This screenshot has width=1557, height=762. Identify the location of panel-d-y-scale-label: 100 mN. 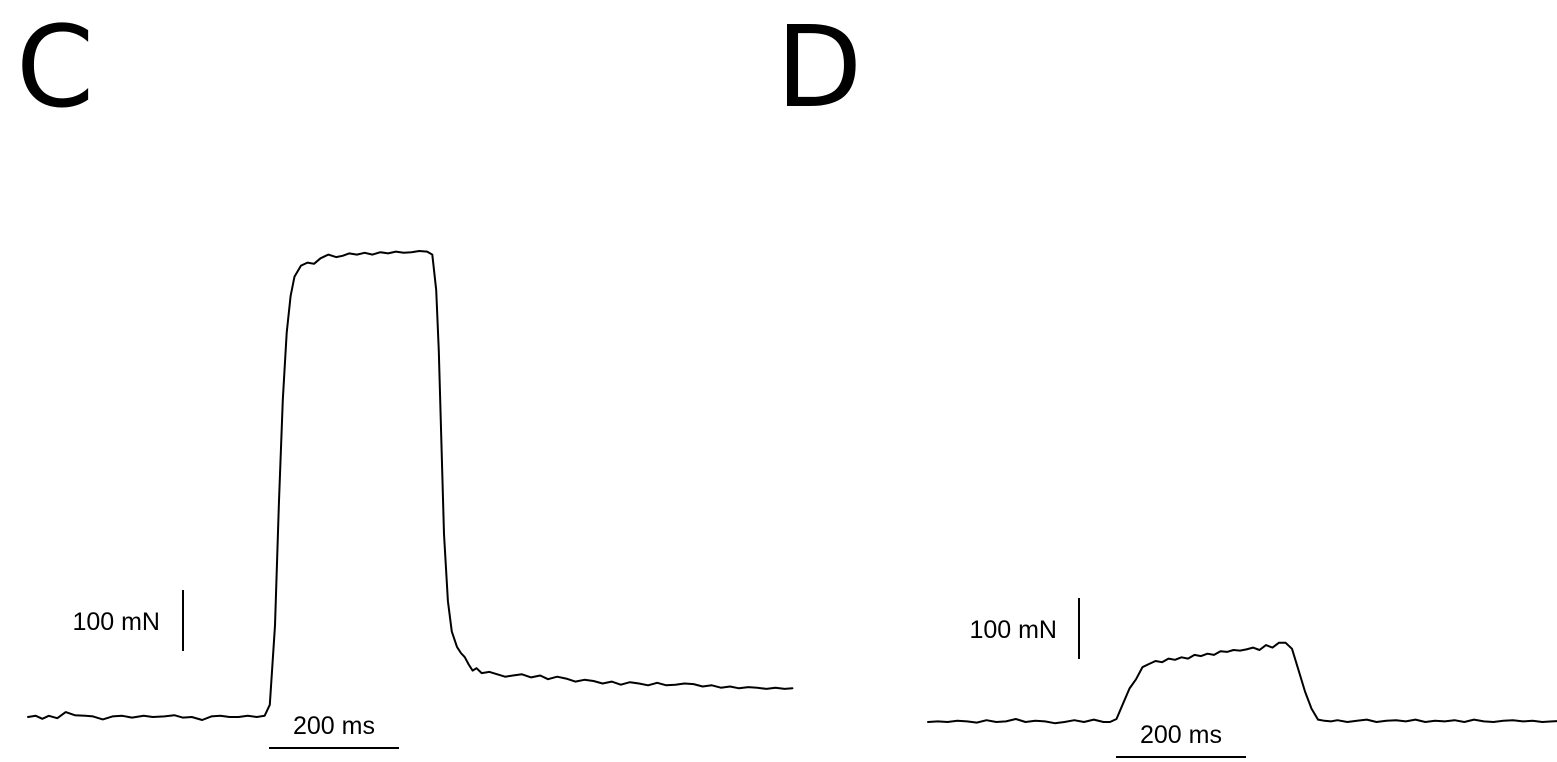
(1013, 630).